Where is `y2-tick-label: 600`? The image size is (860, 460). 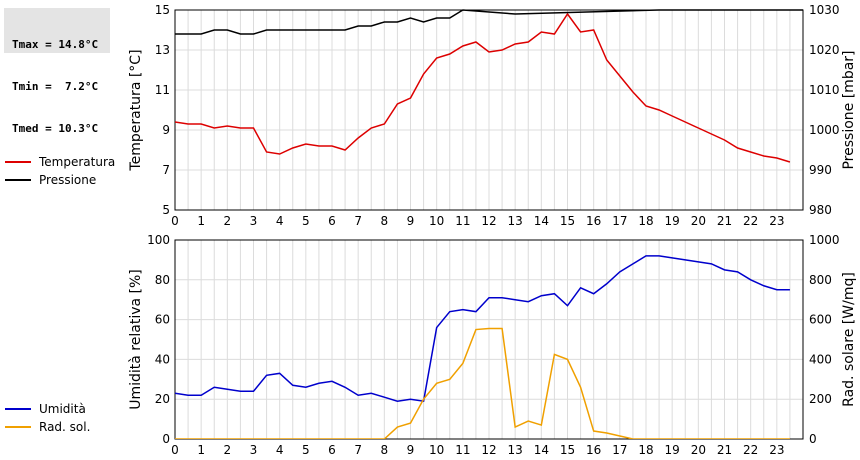 y2-tick-label: 600 is located at coordinates (820, 320).